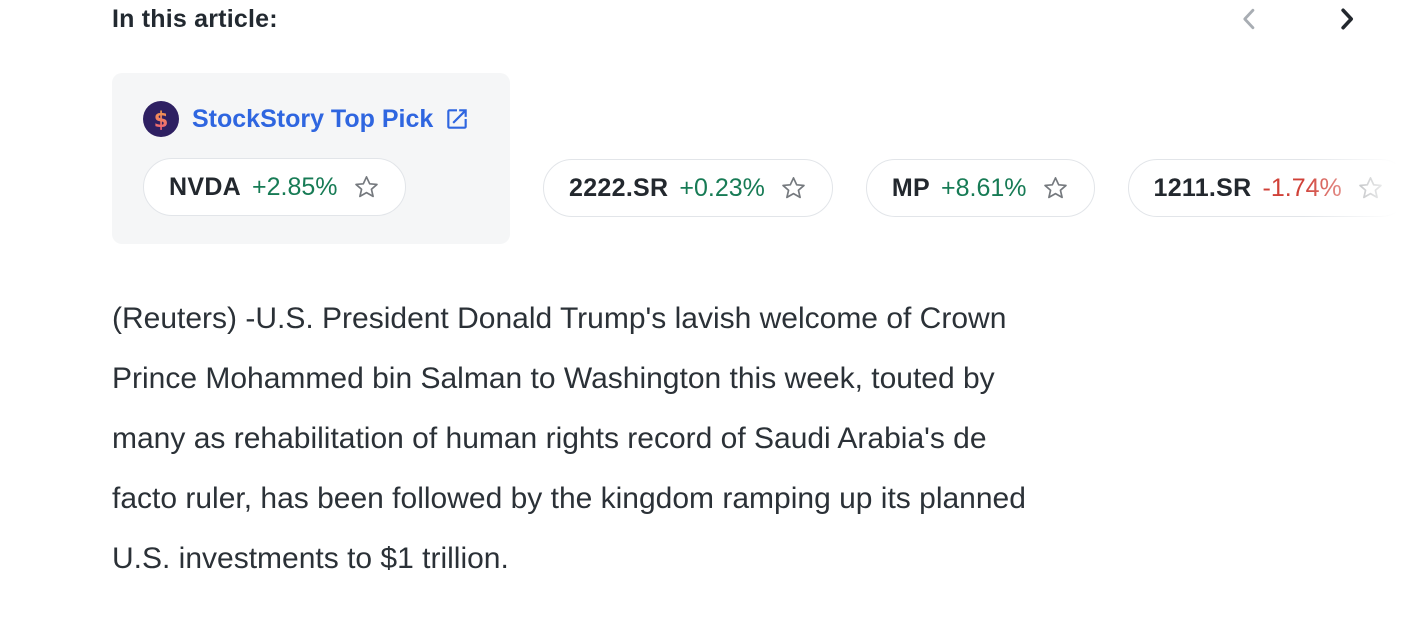 Image resolution: width=1418 pixels, height=638 pixels. I want to click on ticker-pill-mp: MP +8.61%, so click(980, 188).